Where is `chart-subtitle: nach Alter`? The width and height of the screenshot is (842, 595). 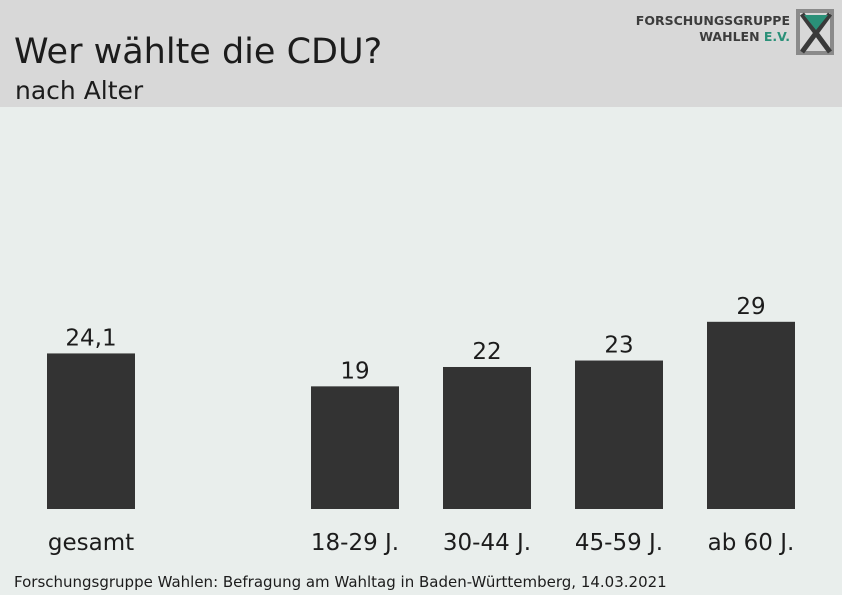 chart-subtitle: nach Alter is located at coordinates (79, 90).